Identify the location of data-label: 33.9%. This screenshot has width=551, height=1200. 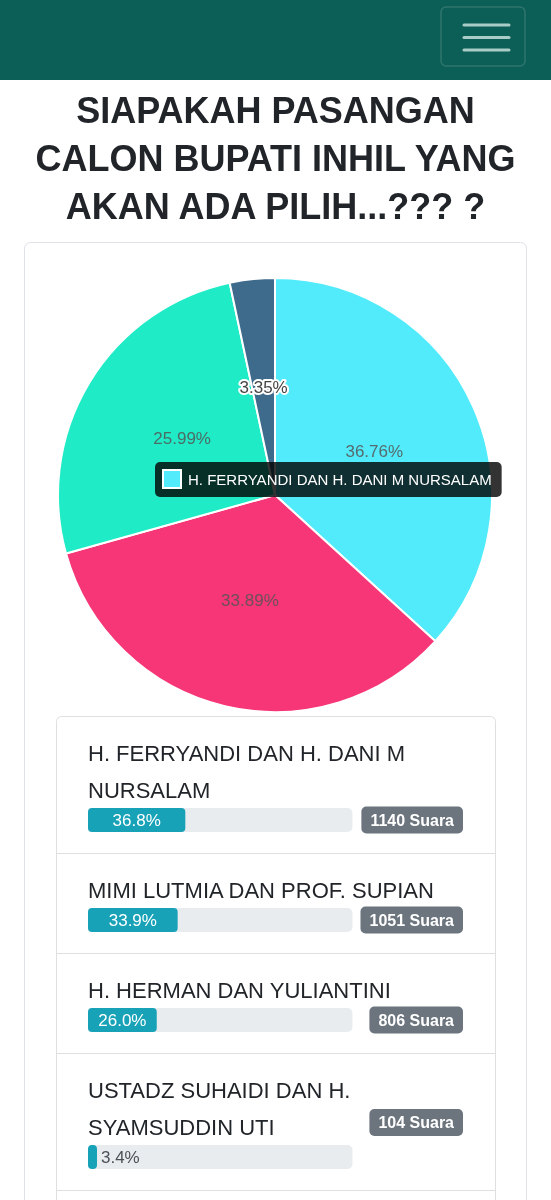
(132, 920).